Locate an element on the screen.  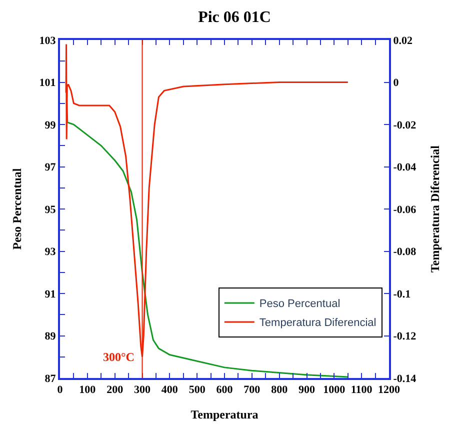
y-tick-label: 101 is located at coordinates (47, 83).